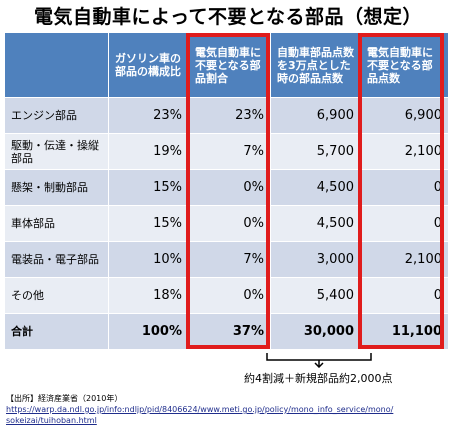 The height and width of the screenshot is (437, 456). I want to click on highlight-box-unneeded-ratio, so click(228, 191).